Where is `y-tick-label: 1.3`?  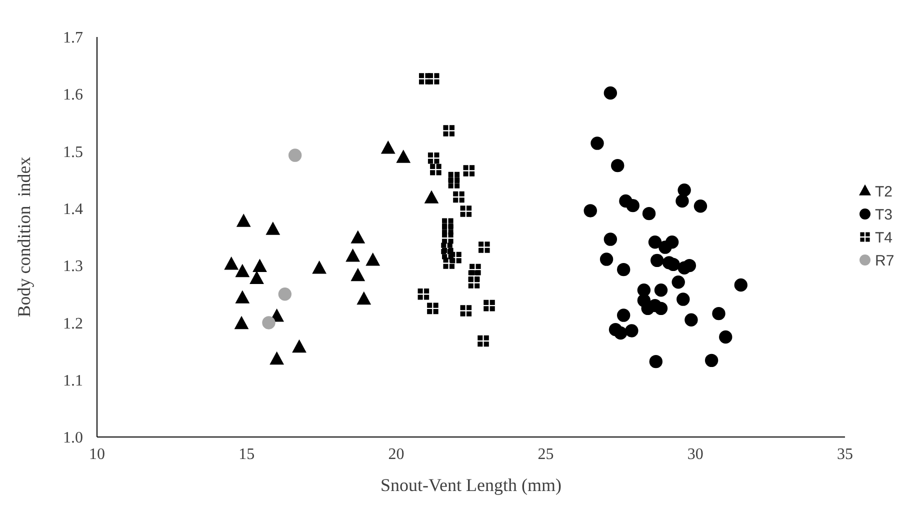 y-tick-label: 1.3 is located at coordinates (73, 267).